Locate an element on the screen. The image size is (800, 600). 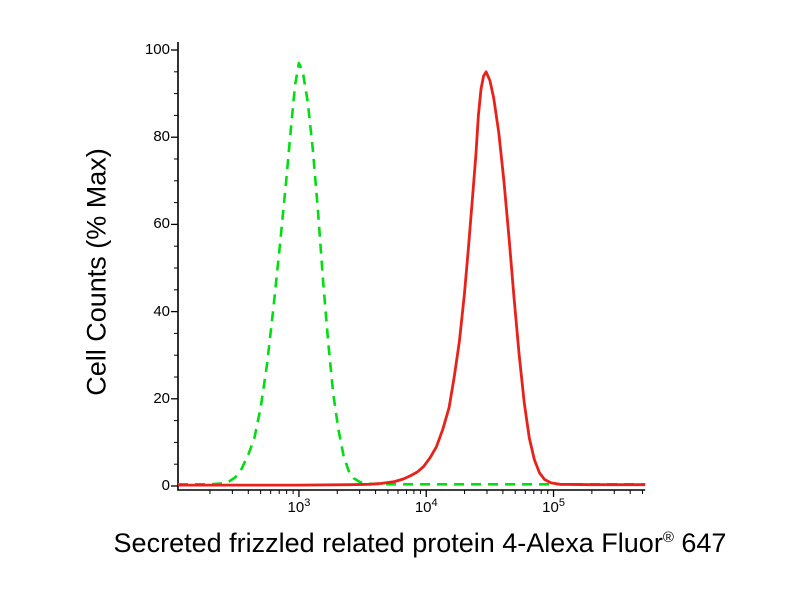
x-axis-title-suffix: 647 is located at coordinates (700, 543).